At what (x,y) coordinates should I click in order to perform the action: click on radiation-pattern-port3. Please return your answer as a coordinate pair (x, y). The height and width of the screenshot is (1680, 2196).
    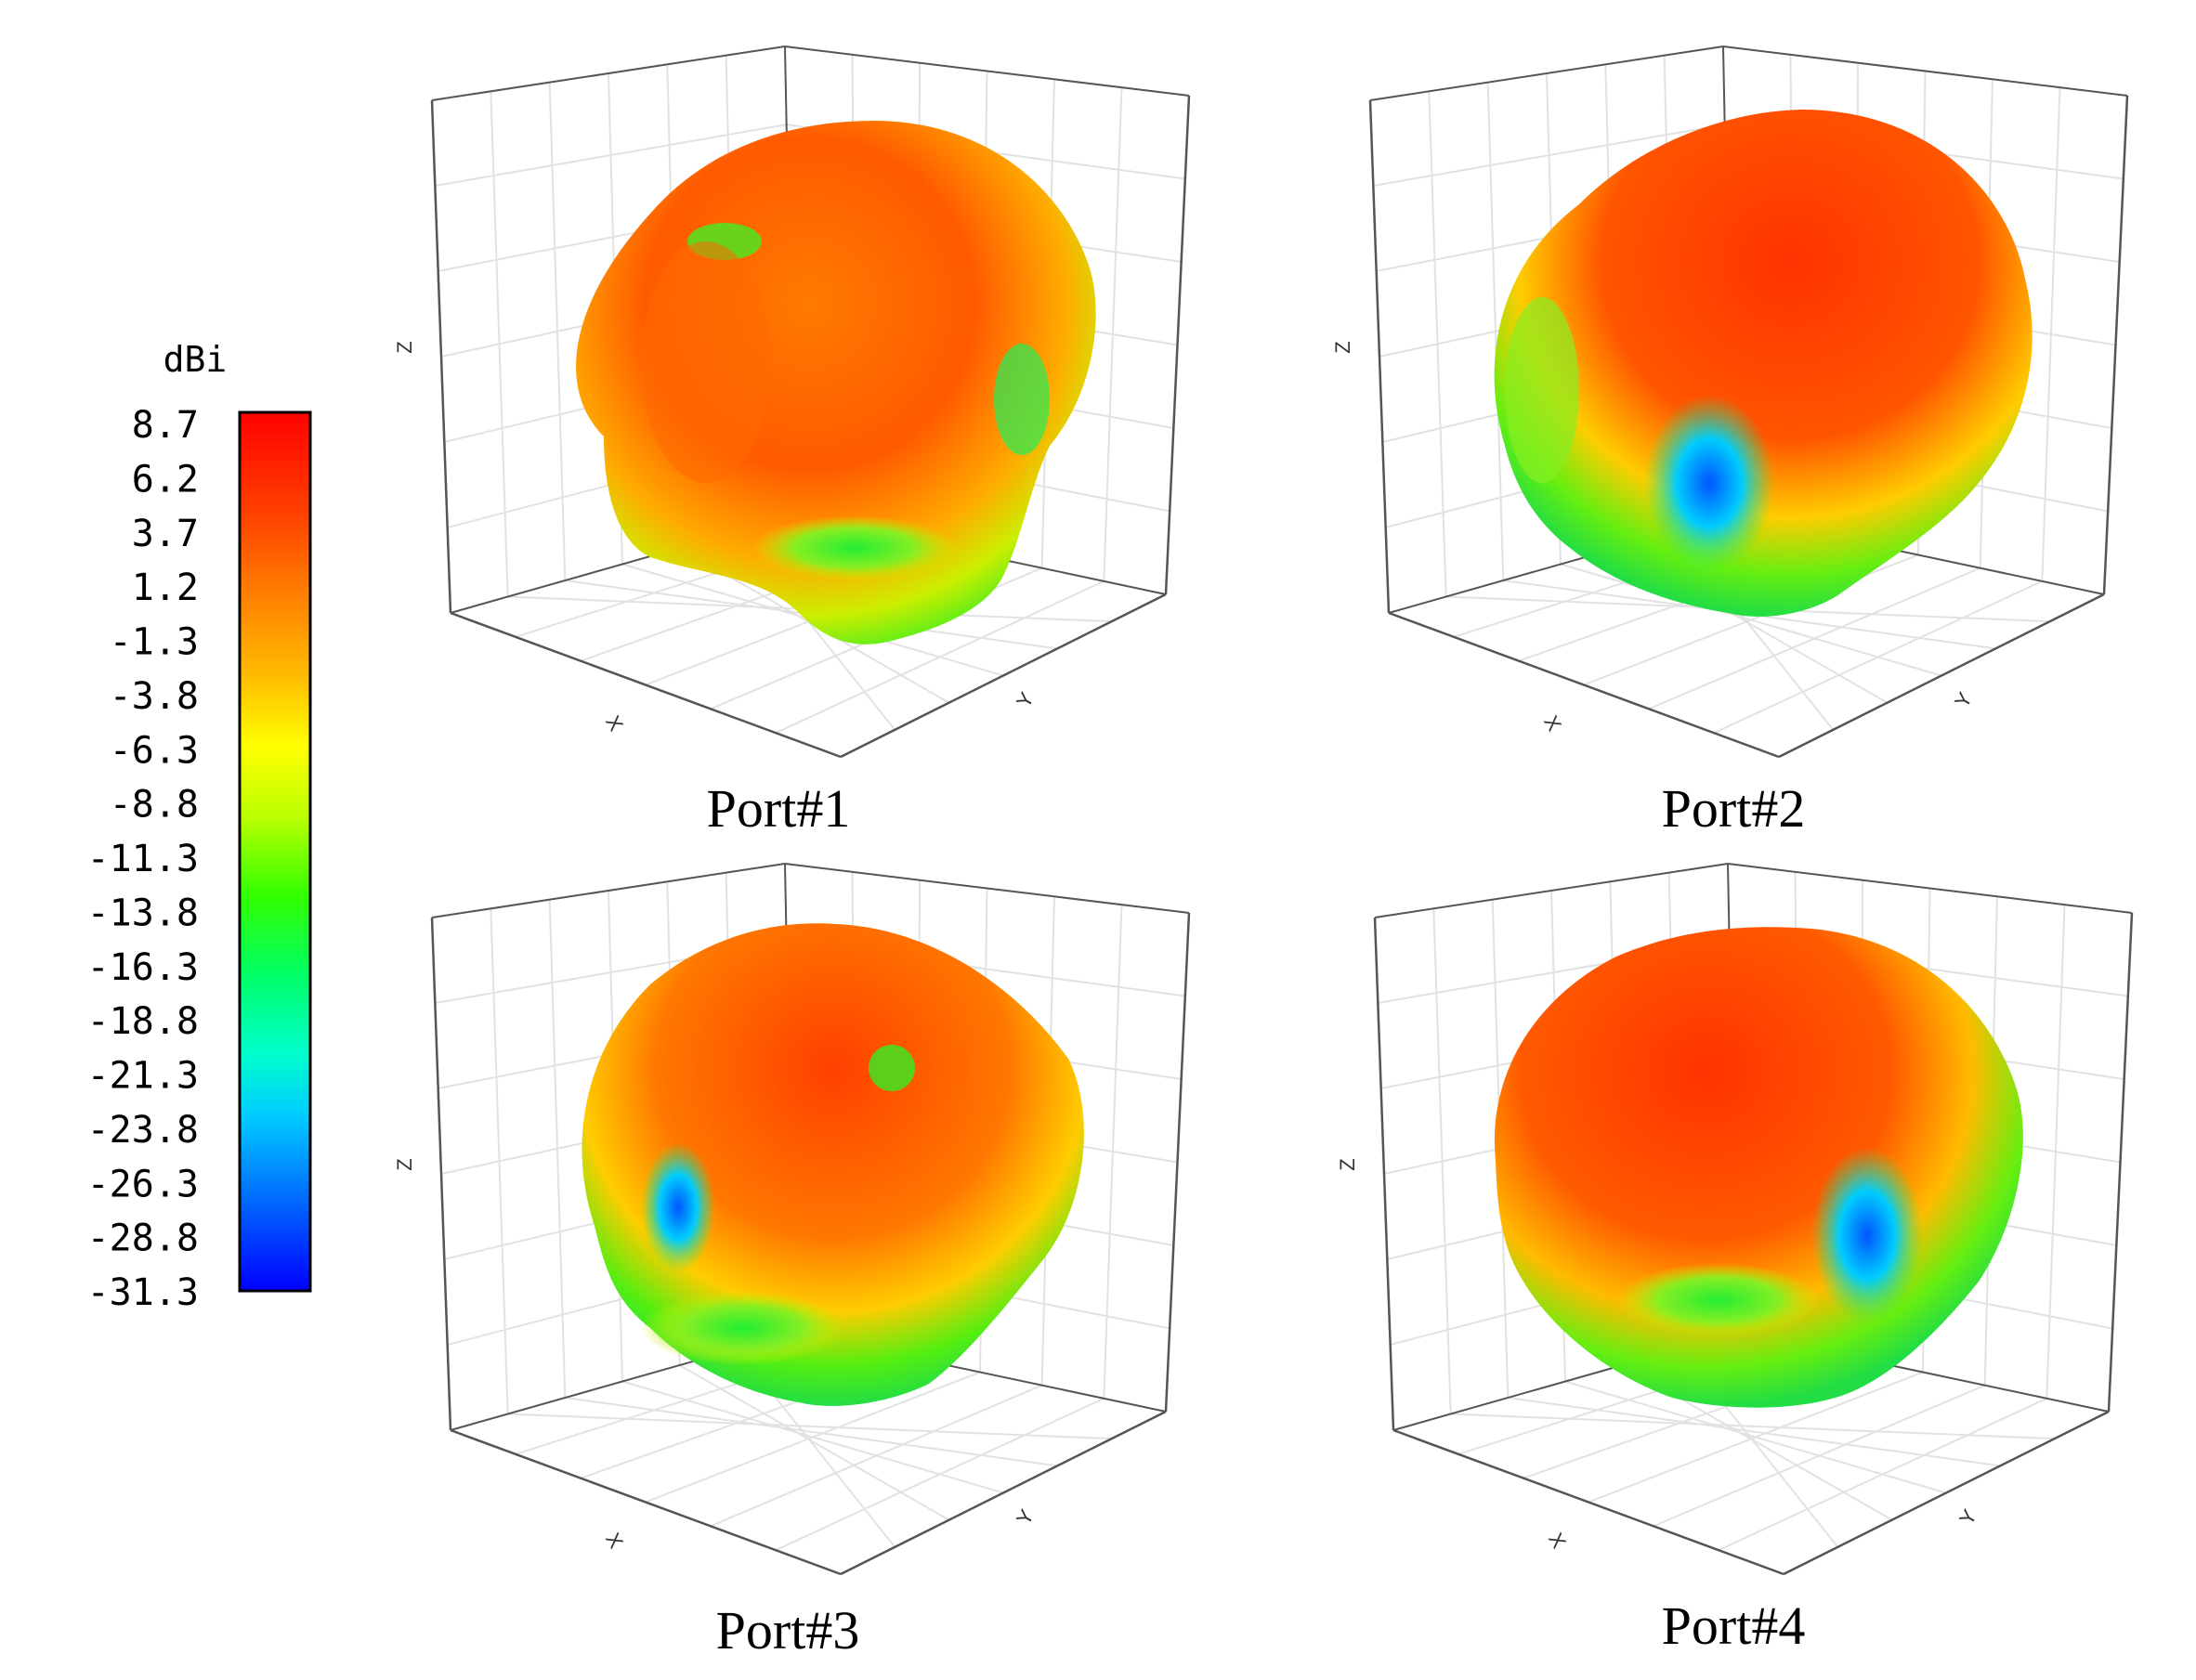
    Looking at the image, I should click on (833, 1164).